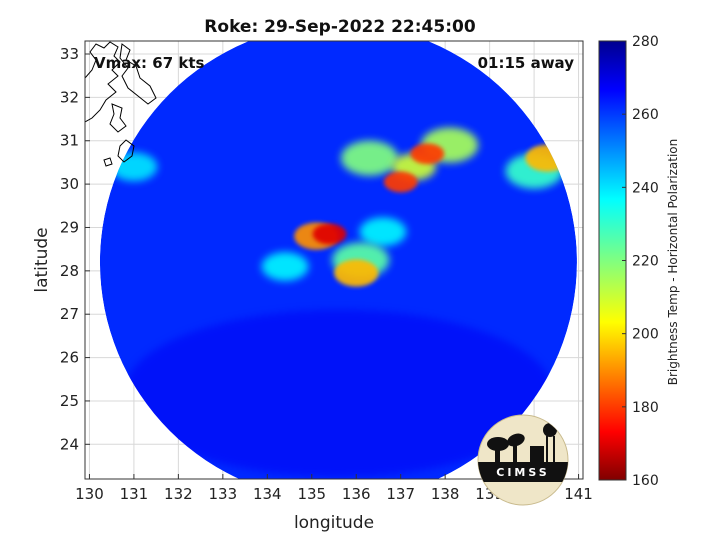 This screenshot has height=540, width=720. What do you see at coordinates (69, 358) in the screenshot?
I see `y-tick-label: 26` at bounding box center [69, 358].